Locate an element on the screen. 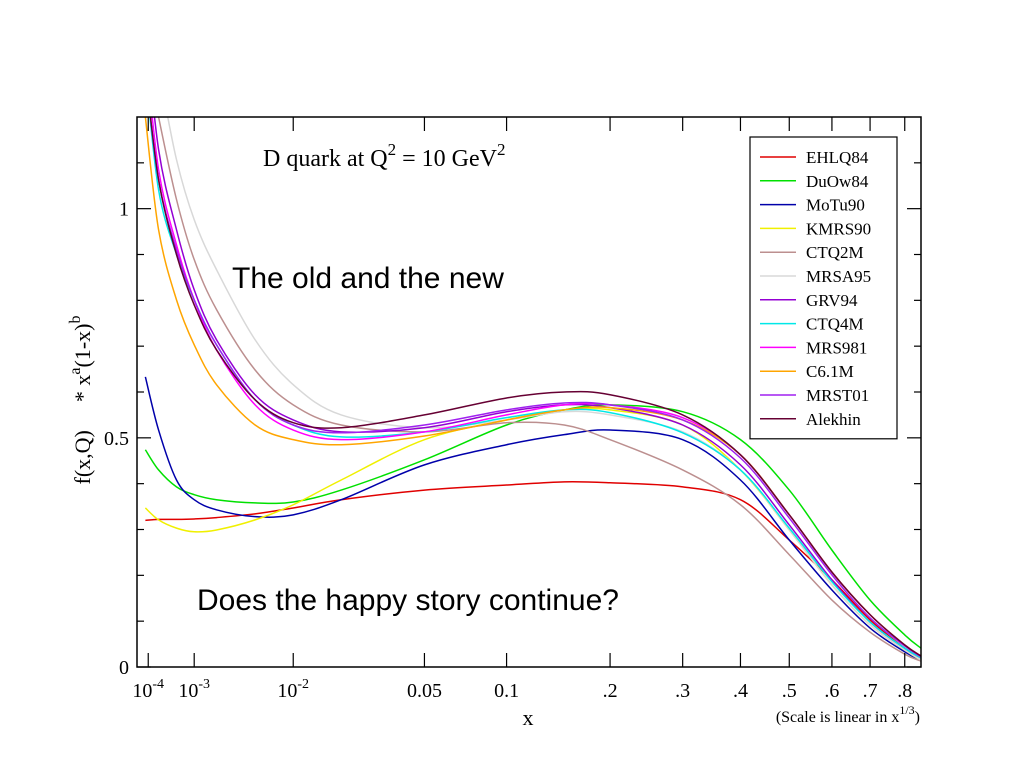  x-tick-label: 0.1 is located at coordinates (506, 691).